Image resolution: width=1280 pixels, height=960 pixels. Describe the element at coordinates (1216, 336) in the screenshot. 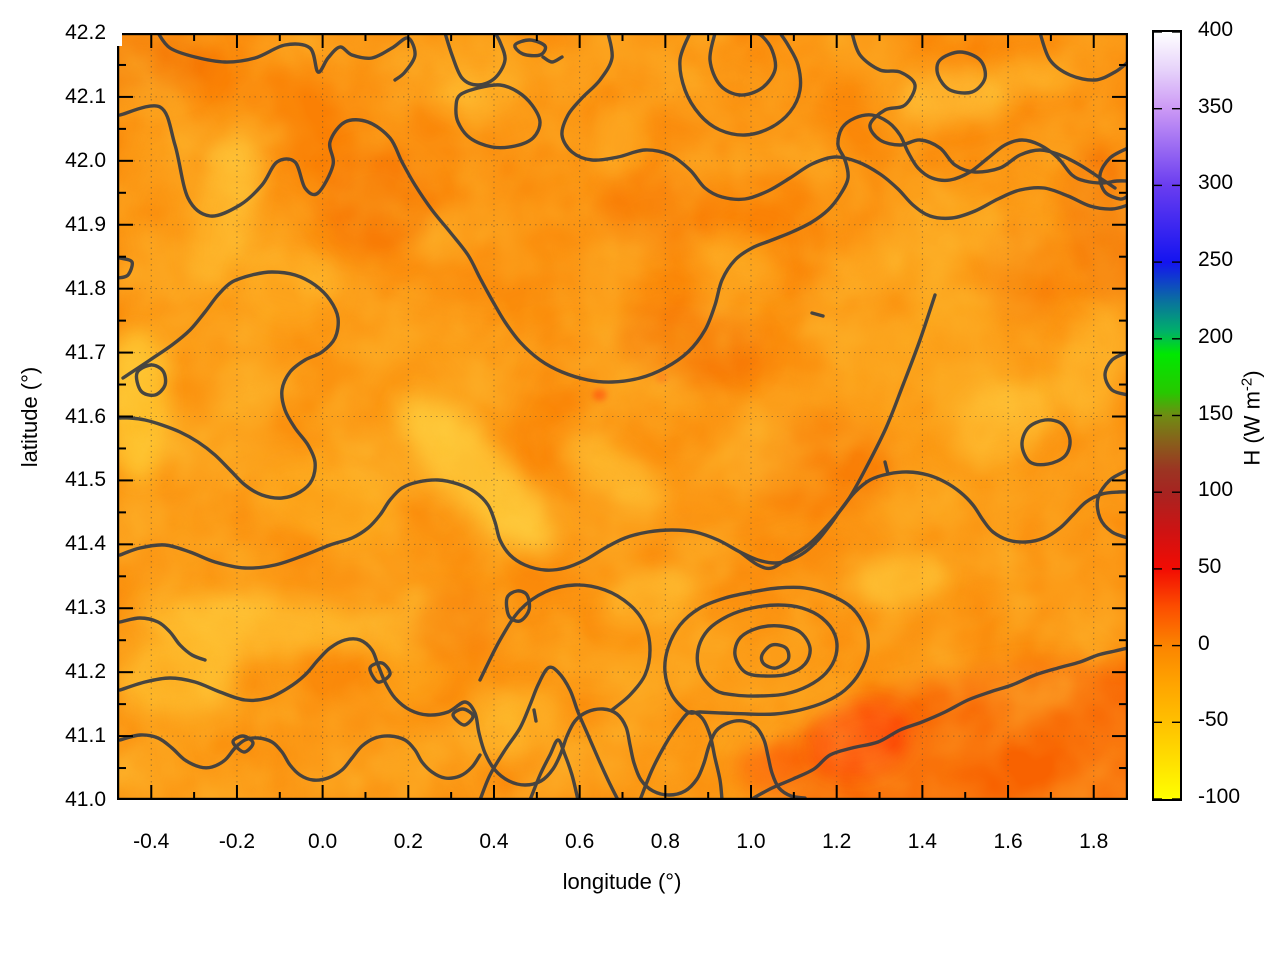

I see `colorbar-tick-label: 200` at that location.